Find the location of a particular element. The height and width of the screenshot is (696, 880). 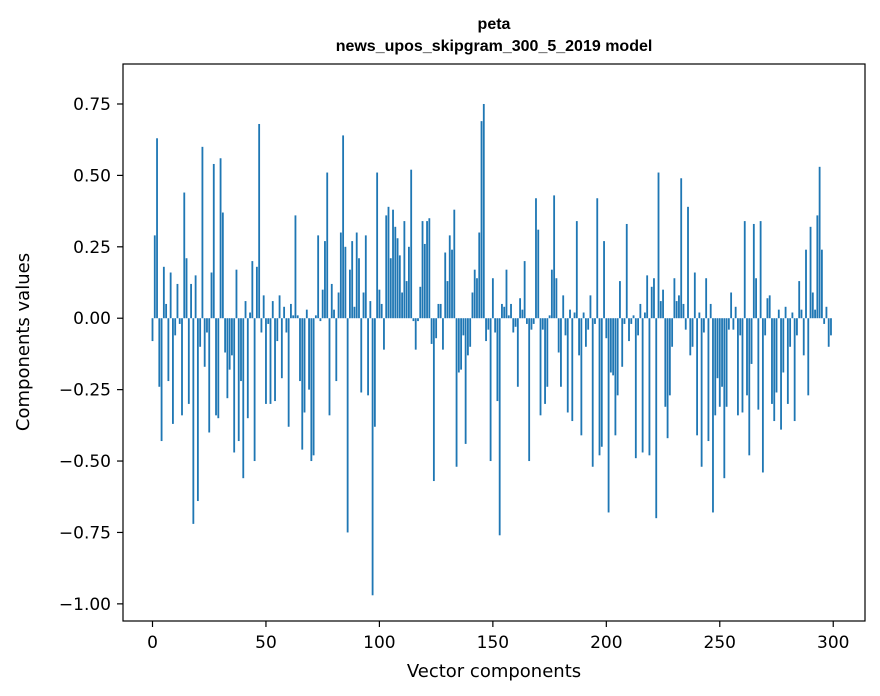

x-axis-ticks: 0 50 100 150 200 250 300 is located at coordinates (498, 637).